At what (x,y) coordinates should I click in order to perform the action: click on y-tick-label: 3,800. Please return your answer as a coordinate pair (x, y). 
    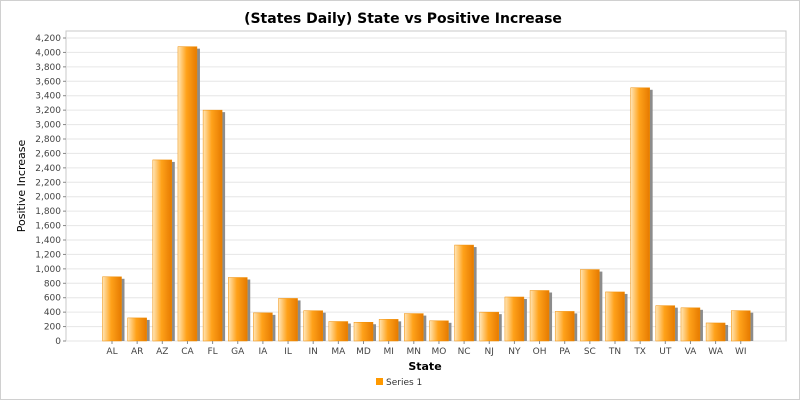
    Looking at the image, I should click on (48, 68).